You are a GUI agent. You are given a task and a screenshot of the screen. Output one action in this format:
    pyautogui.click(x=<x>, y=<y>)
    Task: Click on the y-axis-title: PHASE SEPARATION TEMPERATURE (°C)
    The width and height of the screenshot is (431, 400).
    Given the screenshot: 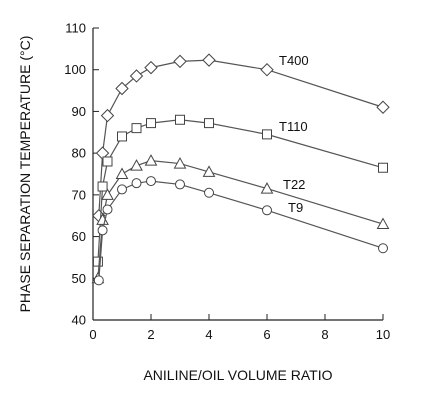 What is the action you would take?
    pyautogui.click(x=25, y=174)
    